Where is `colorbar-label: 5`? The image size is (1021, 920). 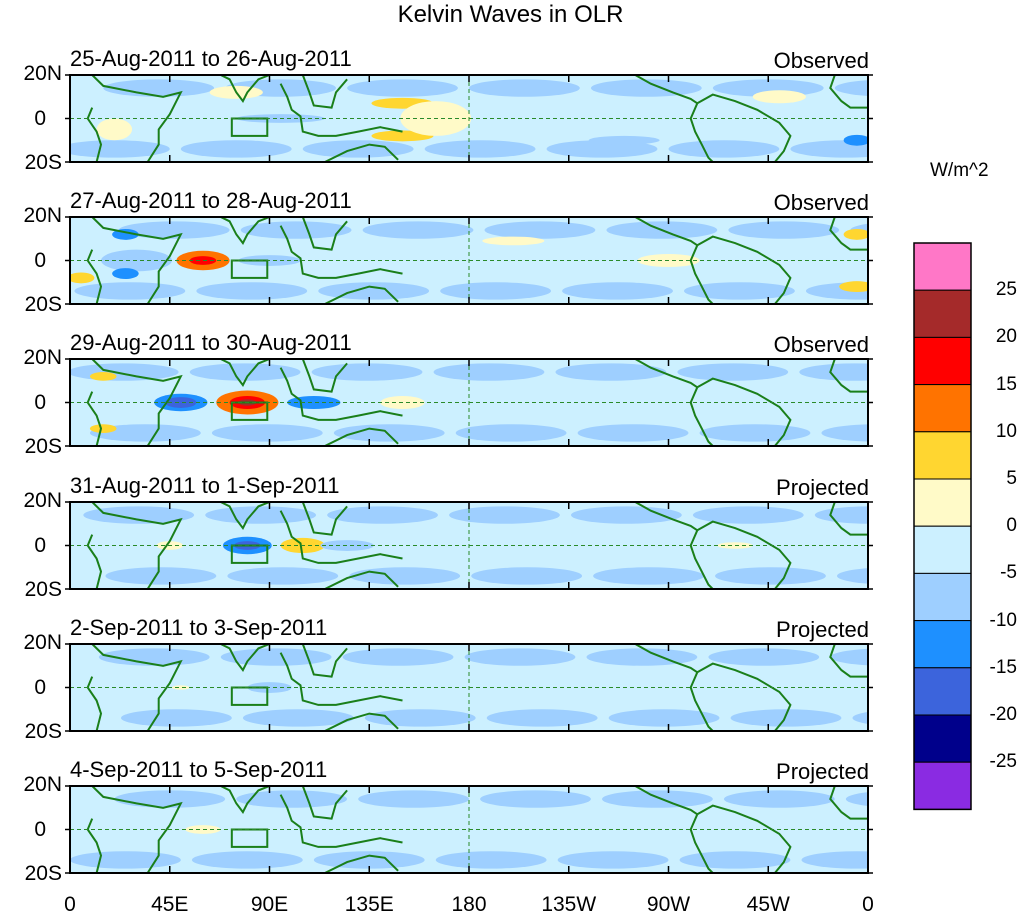 colorbar-label: 5 is located at coordinates (1011, 478).